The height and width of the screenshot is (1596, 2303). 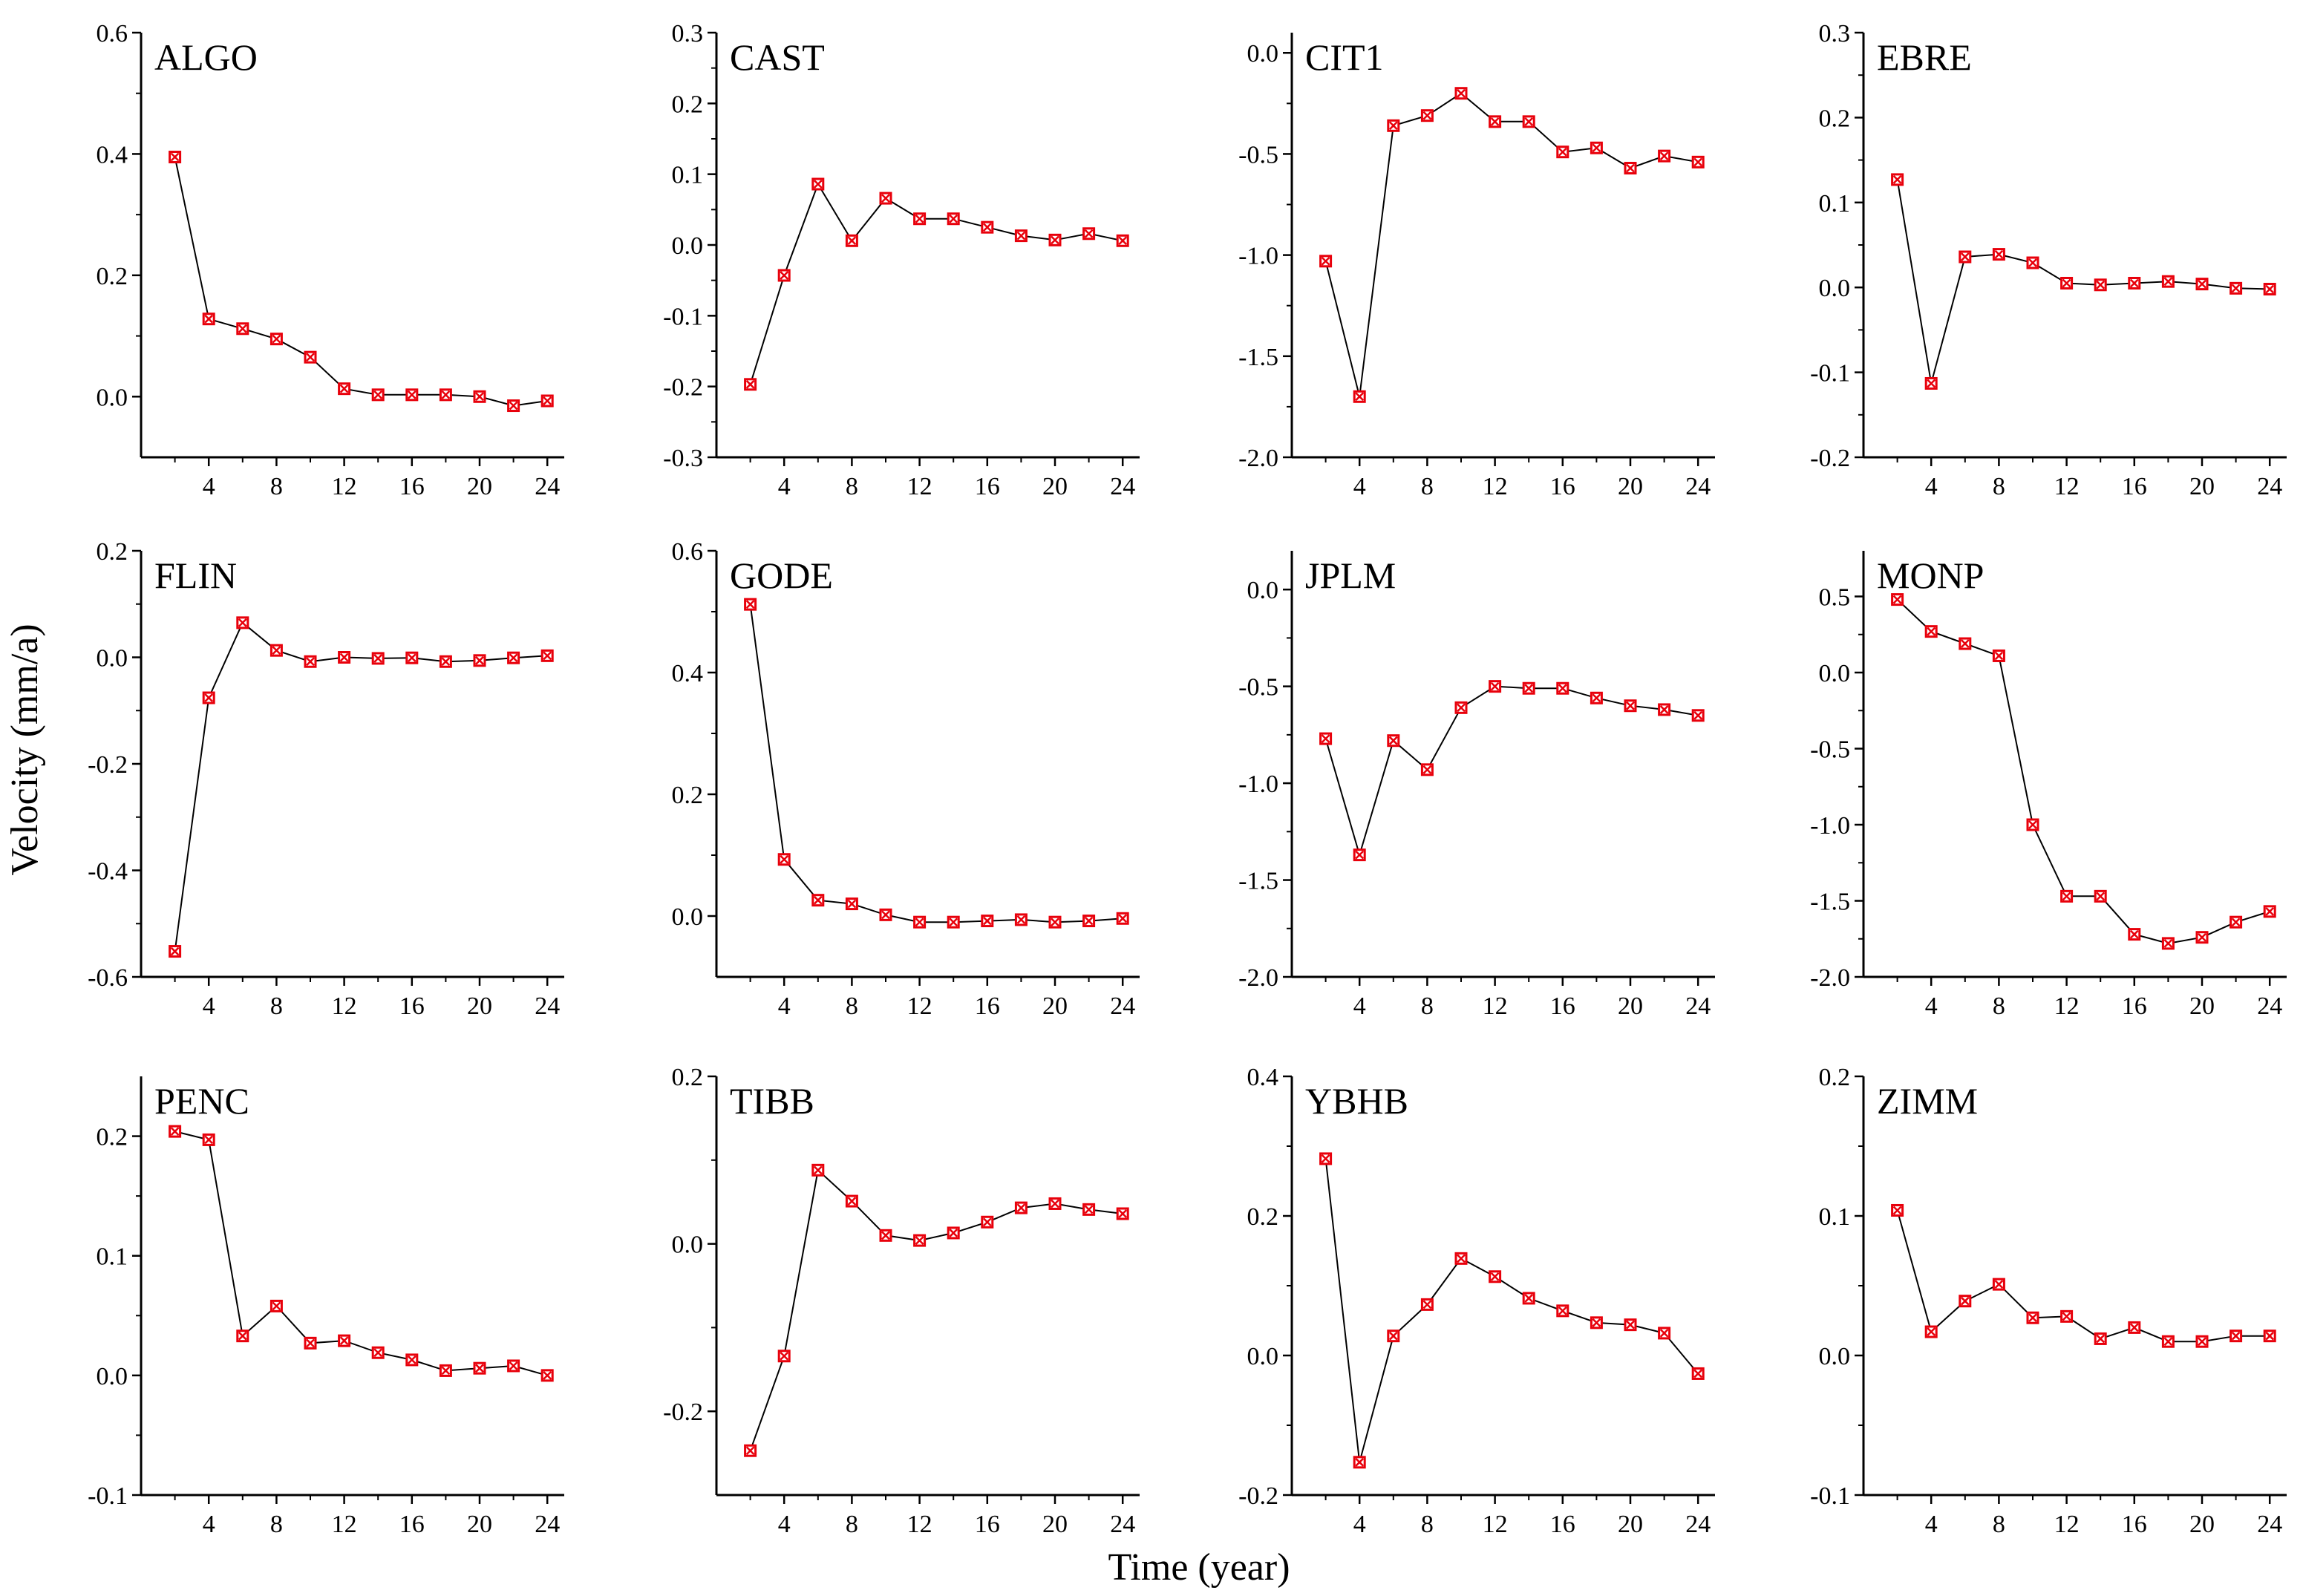 I want to click on chart-panel-jplm: -2.0 -1.5 -1.0 -0.5 0.0 4 8 12 16 20 24 JPLM, so click(x=1476, y=786).